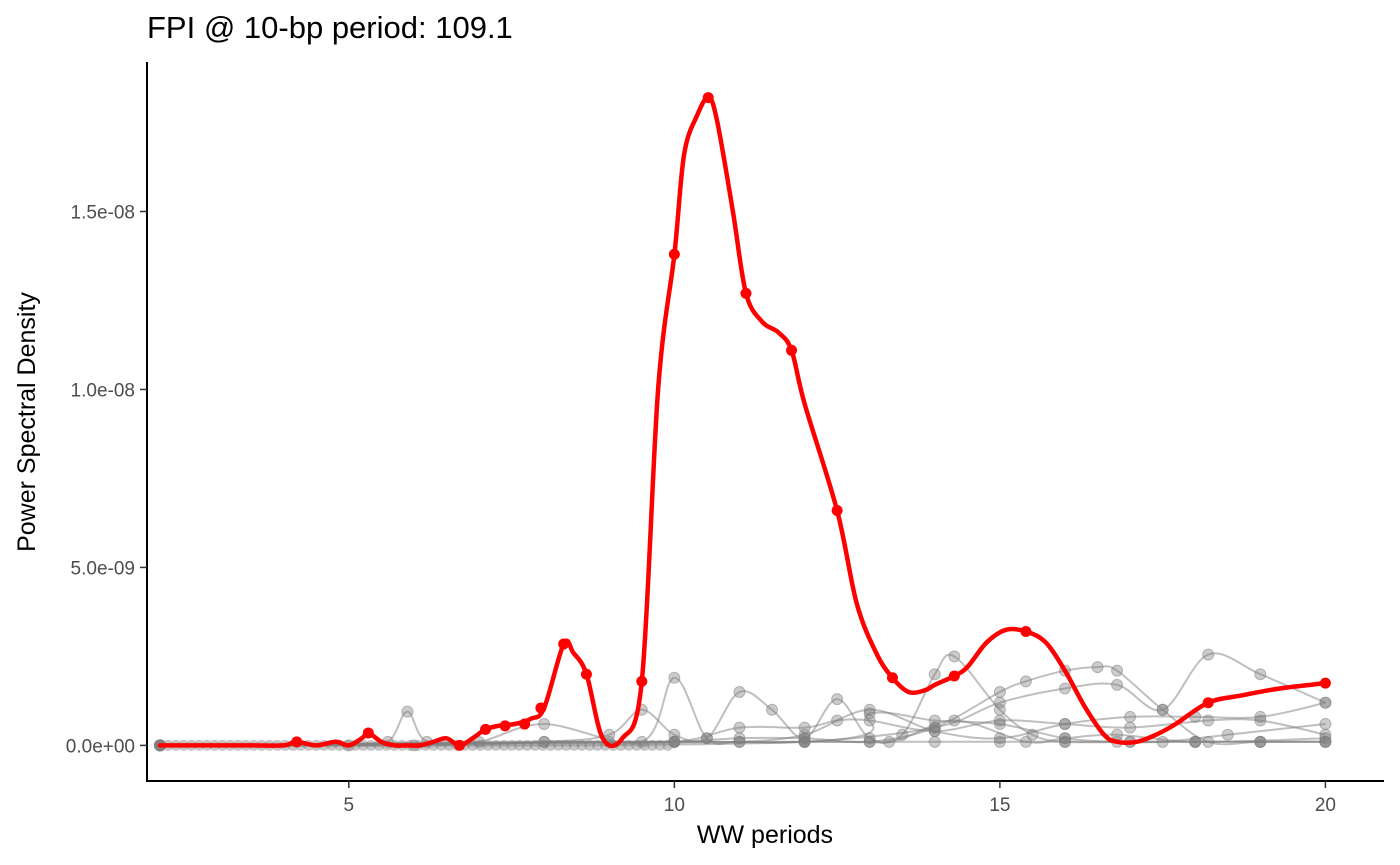 This screenshot has height=865, width=1400. Describe the element at coordinates (999, 805) in the screenshot. I see `x-tick-label: 15` at that location.